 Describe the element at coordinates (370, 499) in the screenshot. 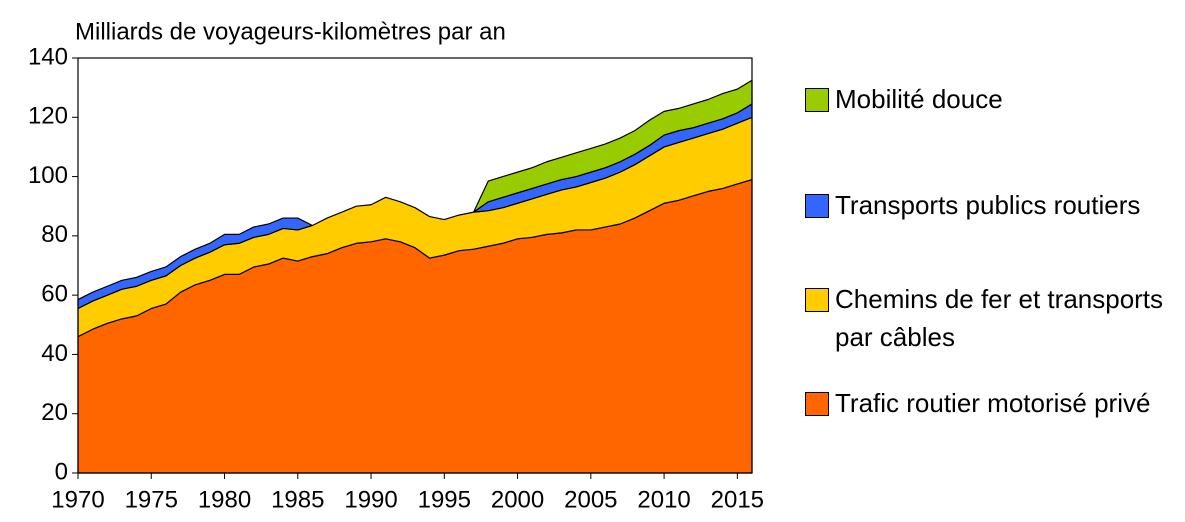

I see `x-tick-label: 1990` at that location.